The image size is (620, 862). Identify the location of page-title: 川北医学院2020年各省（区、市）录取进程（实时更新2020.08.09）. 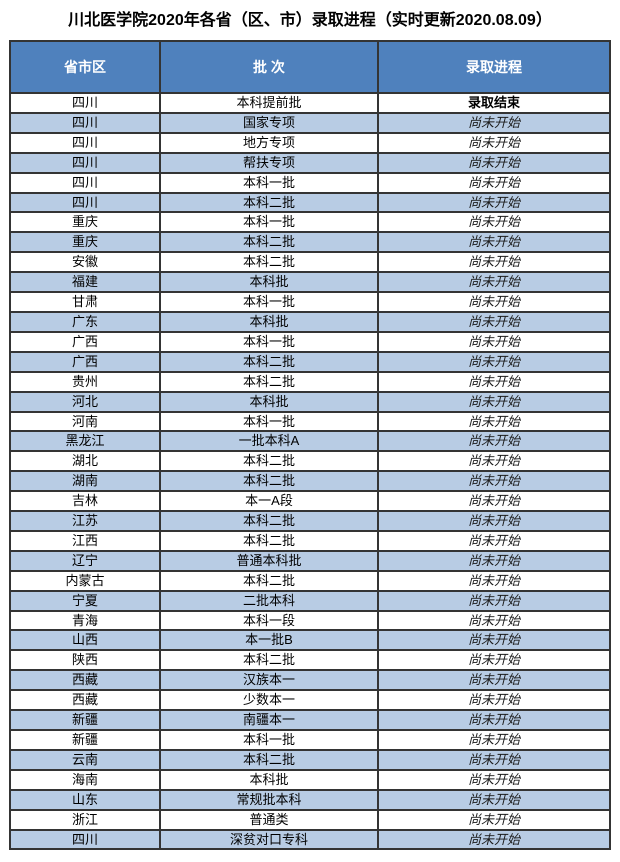
(310, 20).